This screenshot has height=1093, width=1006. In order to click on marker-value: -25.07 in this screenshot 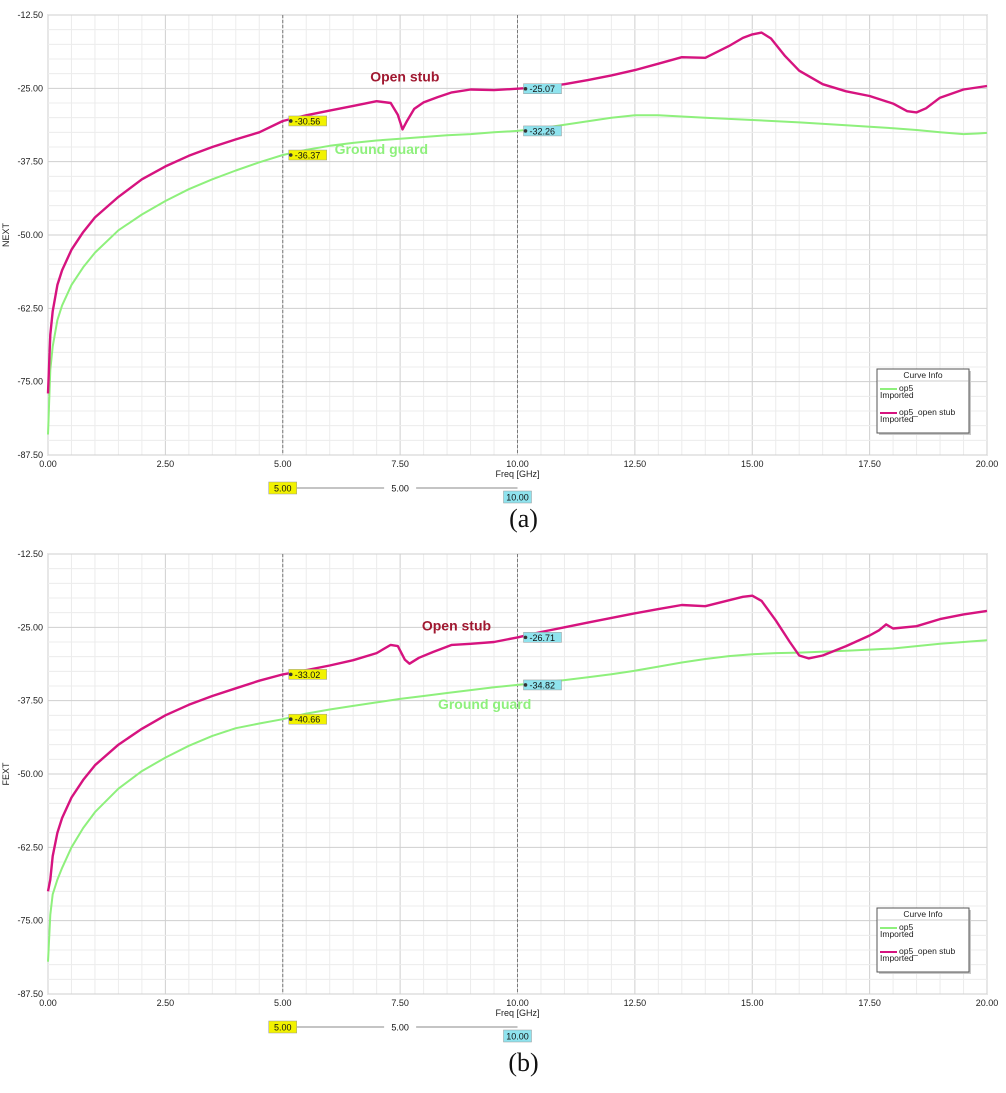, I will do `click(543, 89)`.